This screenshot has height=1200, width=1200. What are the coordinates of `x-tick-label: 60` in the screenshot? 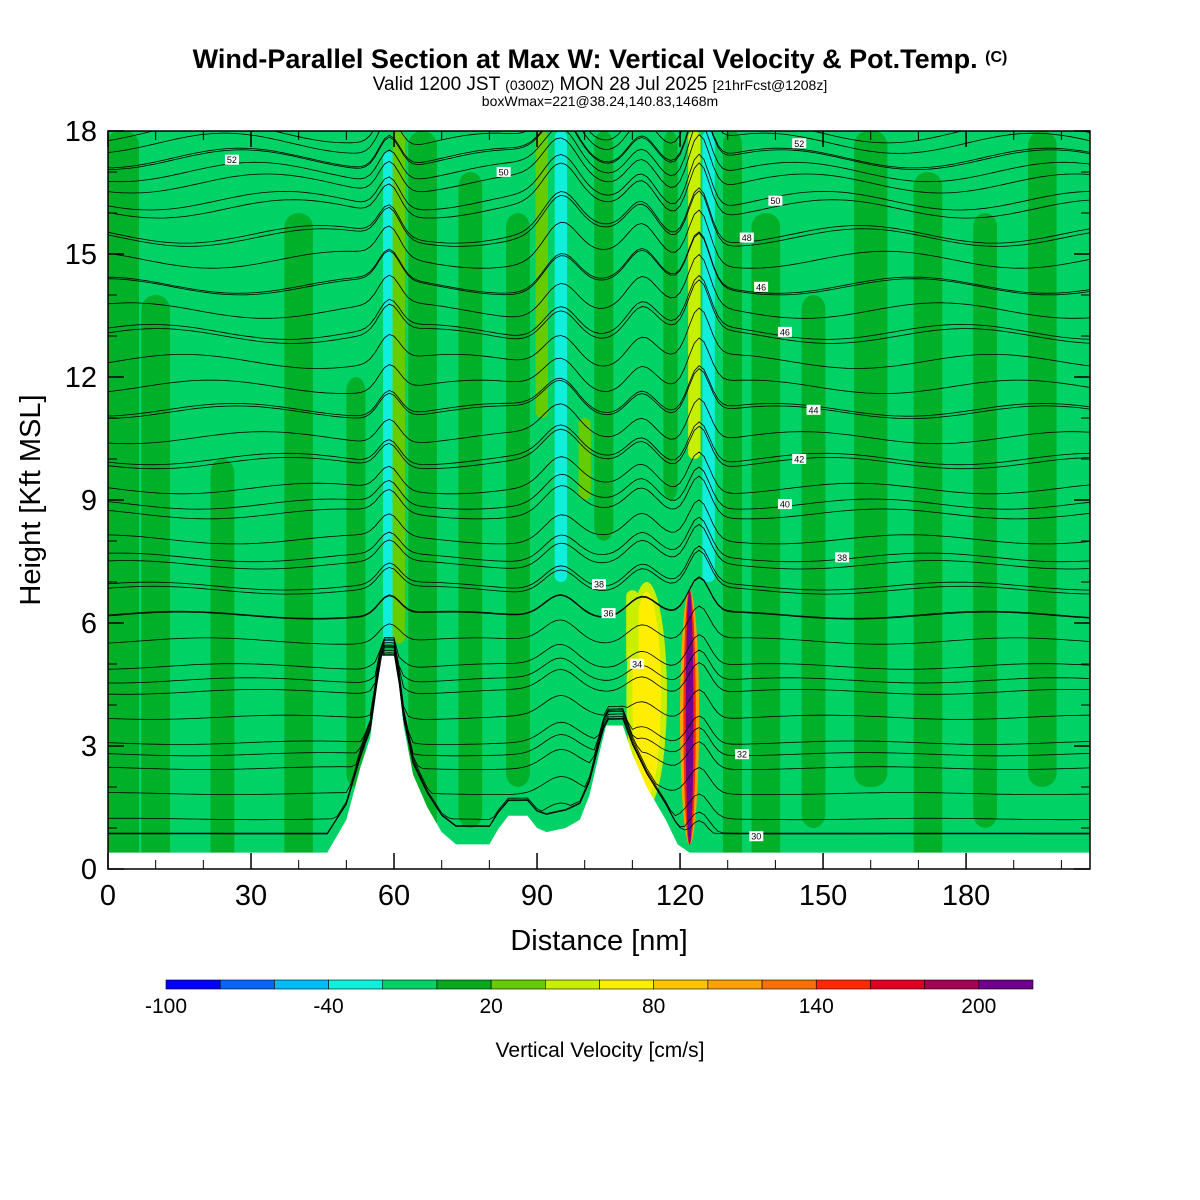 It's located at (394, 896).